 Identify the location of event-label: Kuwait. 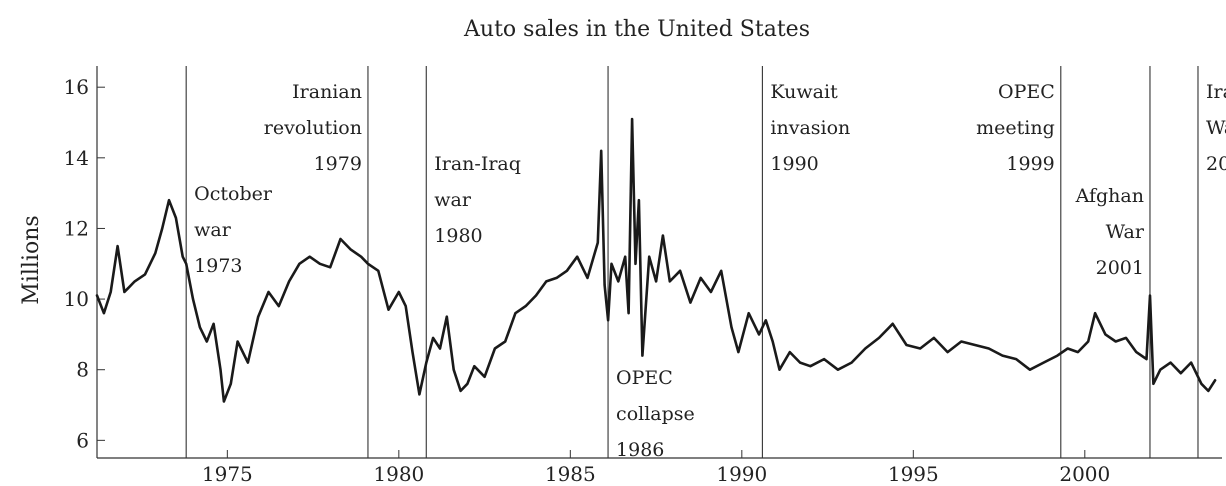
(804, 92).